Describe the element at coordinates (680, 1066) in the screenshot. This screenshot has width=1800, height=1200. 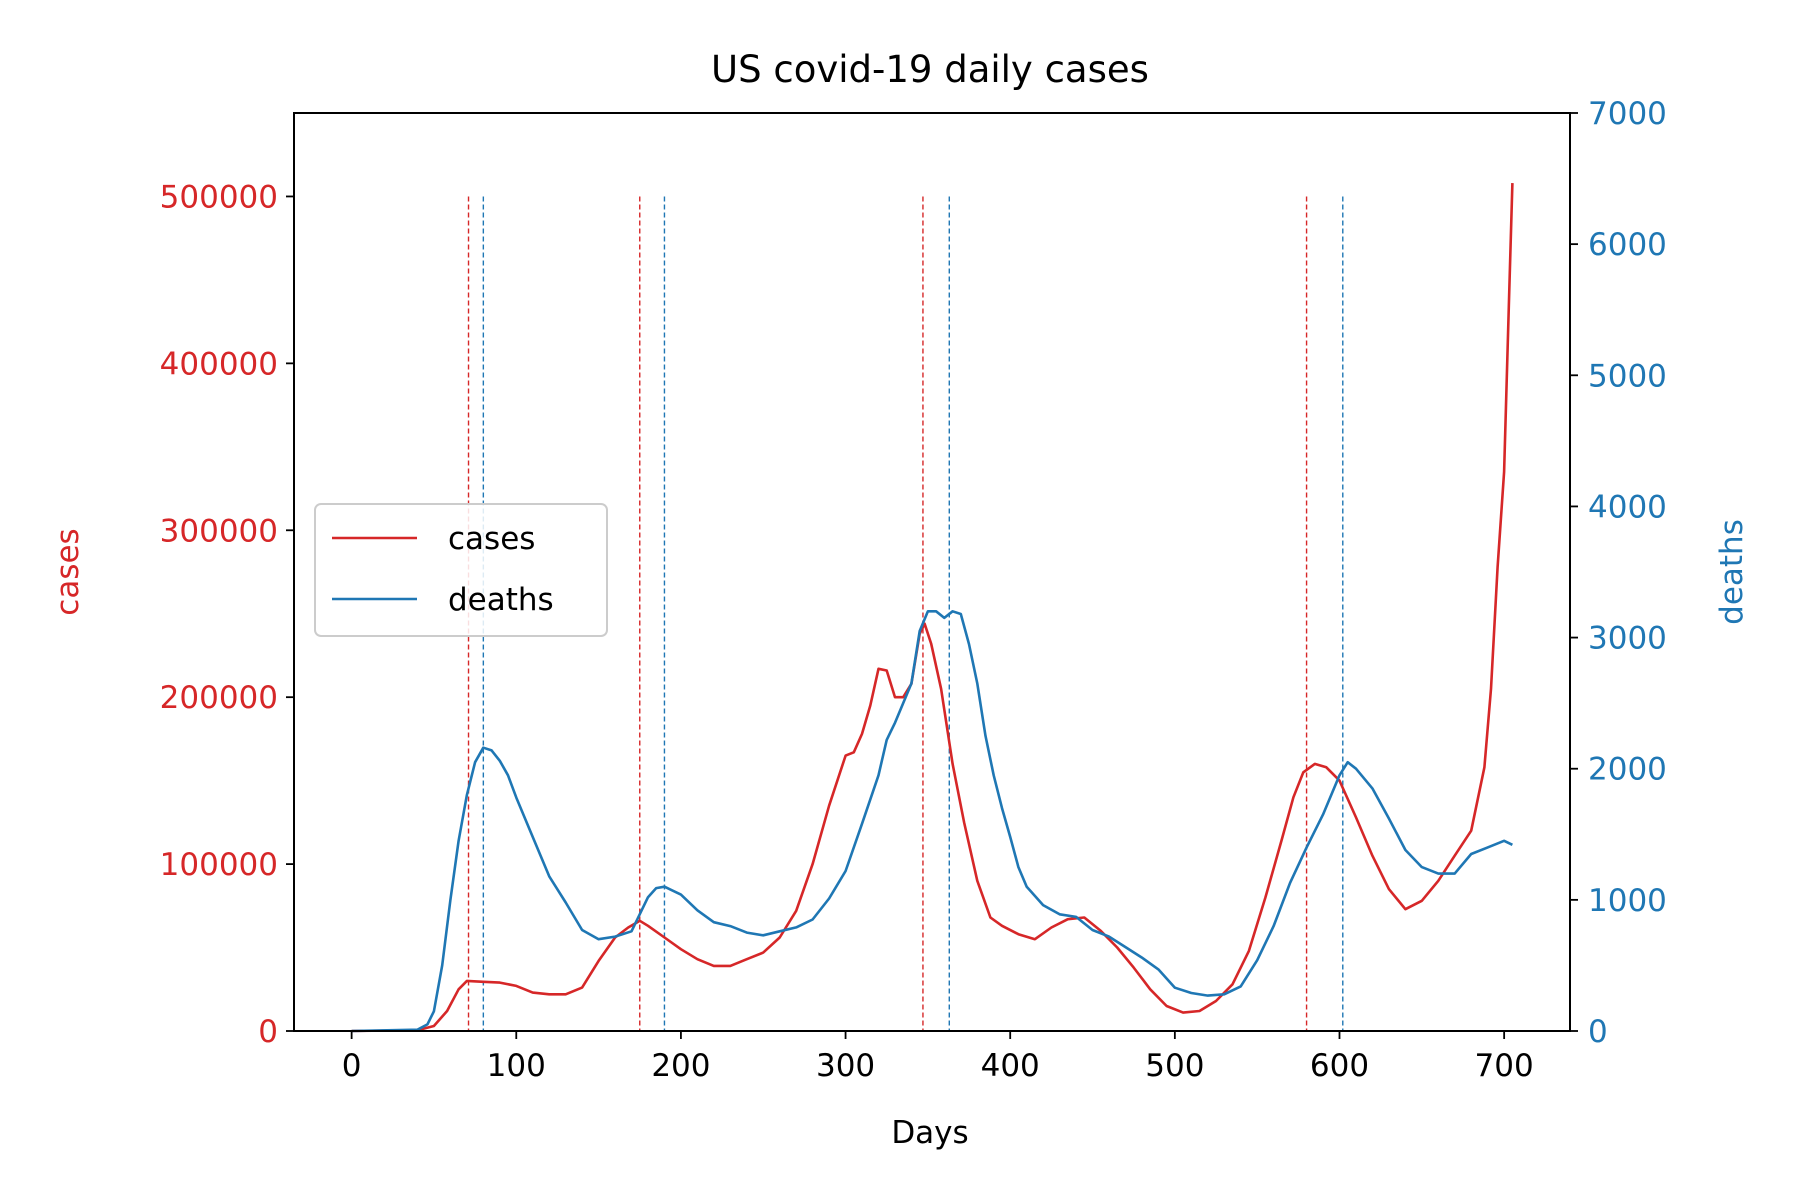
I see `x-tick-label: 200` at that location.